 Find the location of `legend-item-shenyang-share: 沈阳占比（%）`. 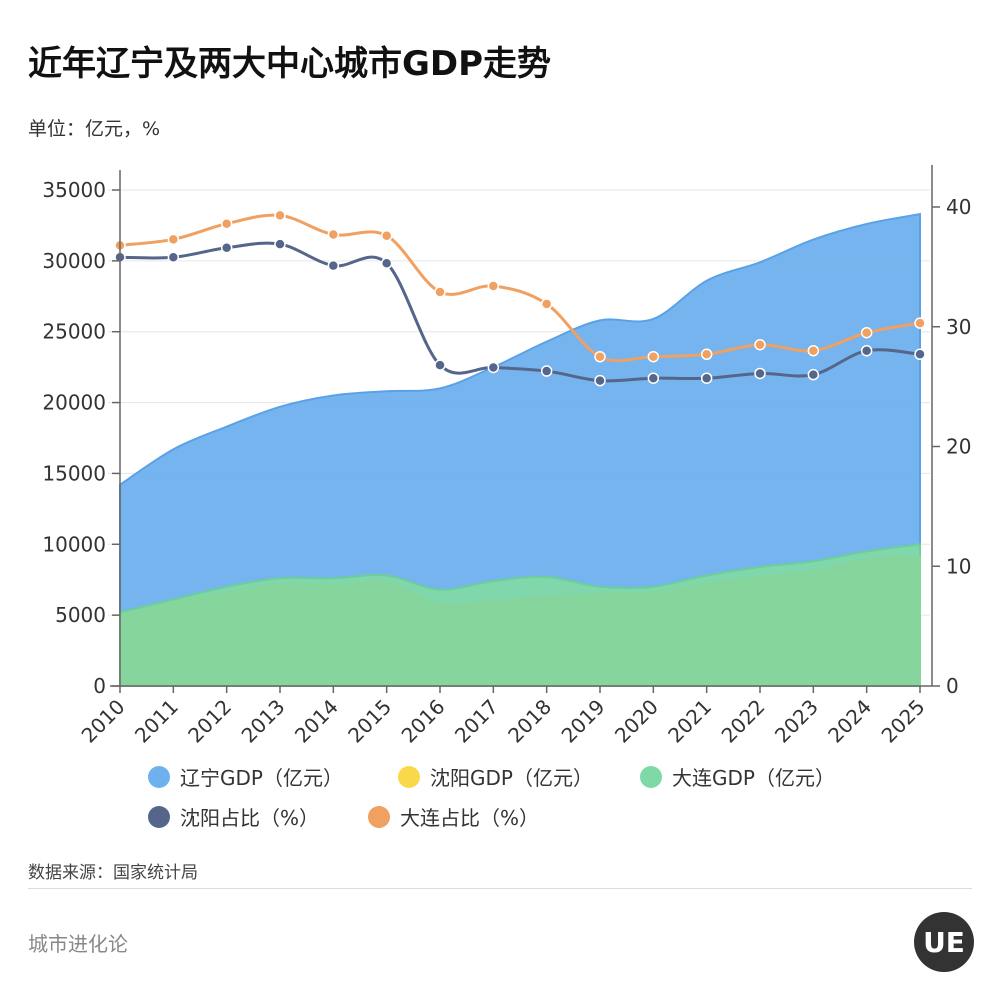

legend-item-shenyang-share: 沈阳占比（%） is located at coordinates (233, 816).